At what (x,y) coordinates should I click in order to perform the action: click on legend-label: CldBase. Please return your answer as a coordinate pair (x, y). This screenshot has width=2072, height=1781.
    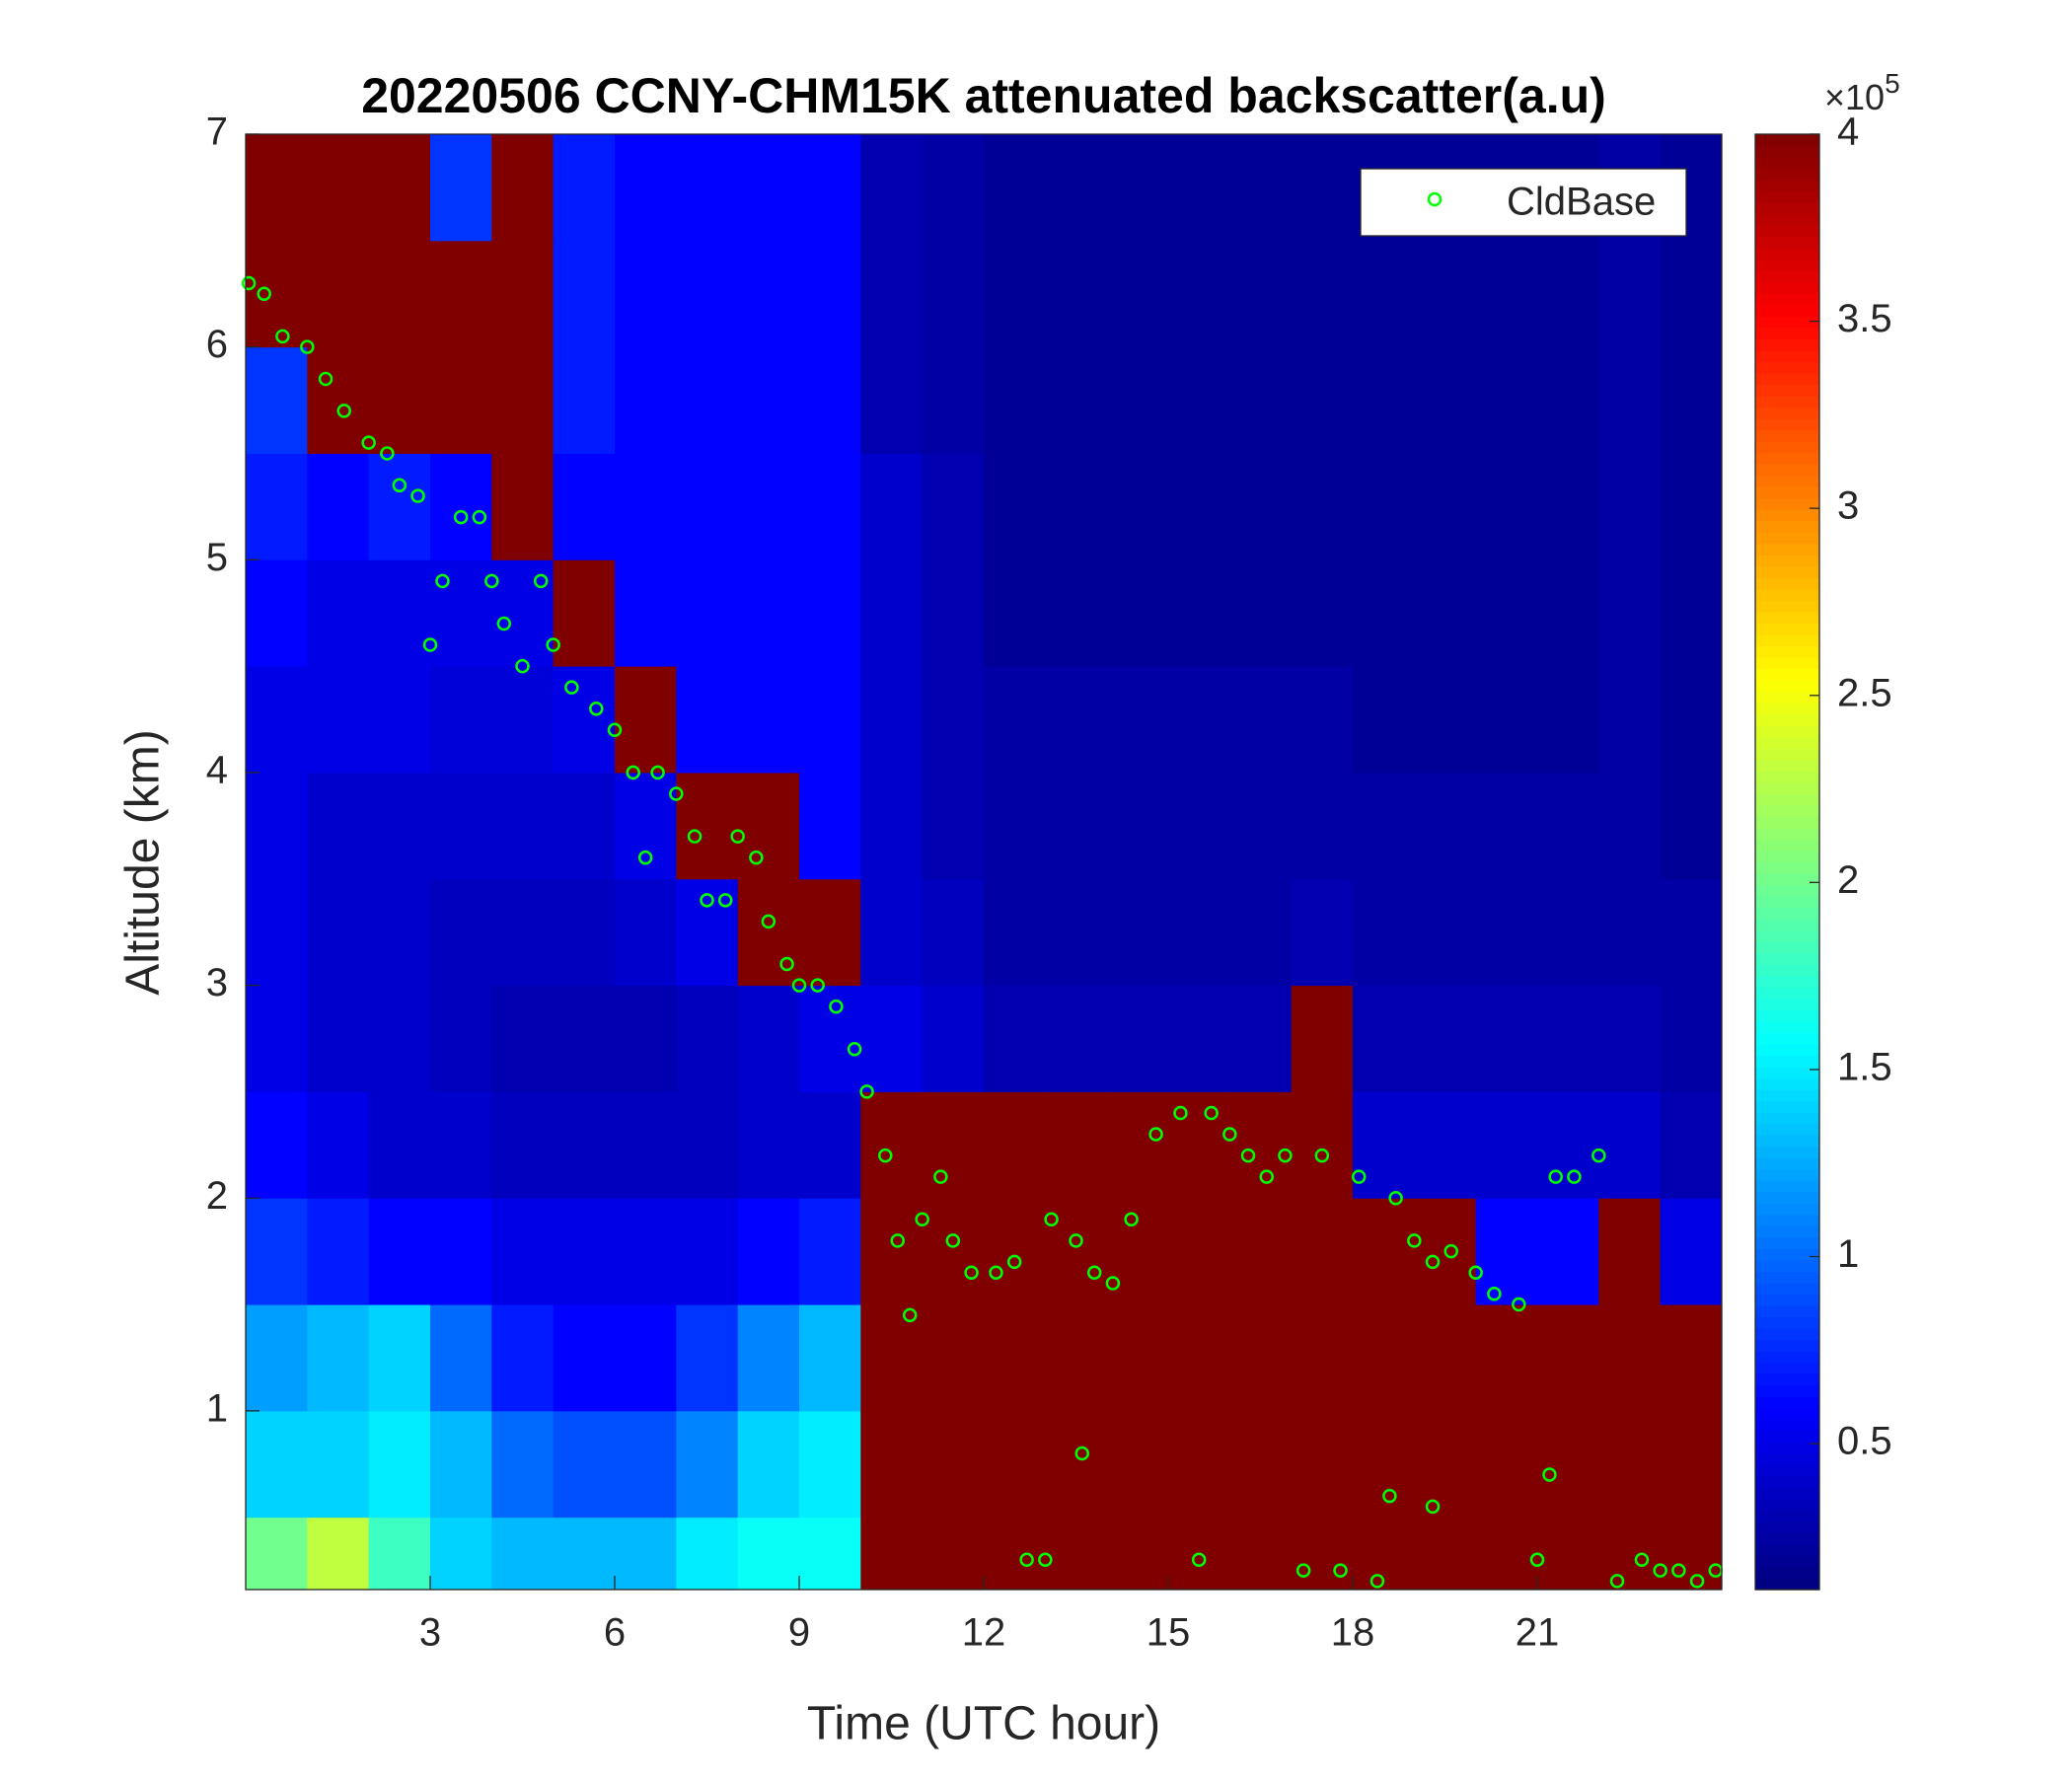
    Looking at the image, I should click on (1581, 202).